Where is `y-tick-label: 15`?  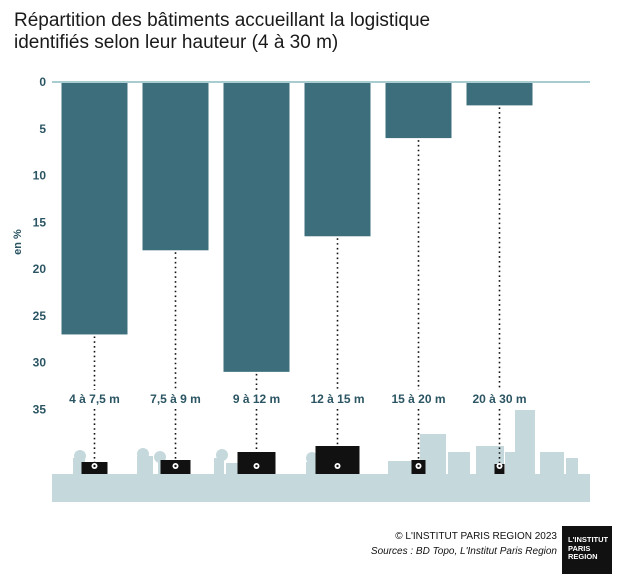
y-tick-label: 15 is located at coordinates (40, 222).